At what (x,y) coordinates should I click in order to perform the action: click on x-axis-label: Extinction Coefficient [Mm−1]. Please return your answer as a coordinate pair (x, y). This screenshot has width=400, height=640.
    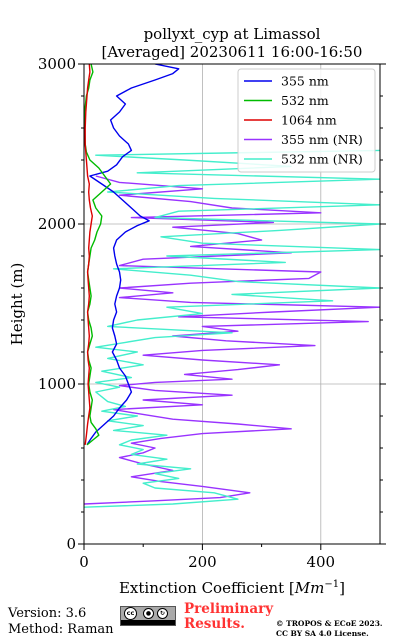
    Looking at the image, I should click on (232, 588).